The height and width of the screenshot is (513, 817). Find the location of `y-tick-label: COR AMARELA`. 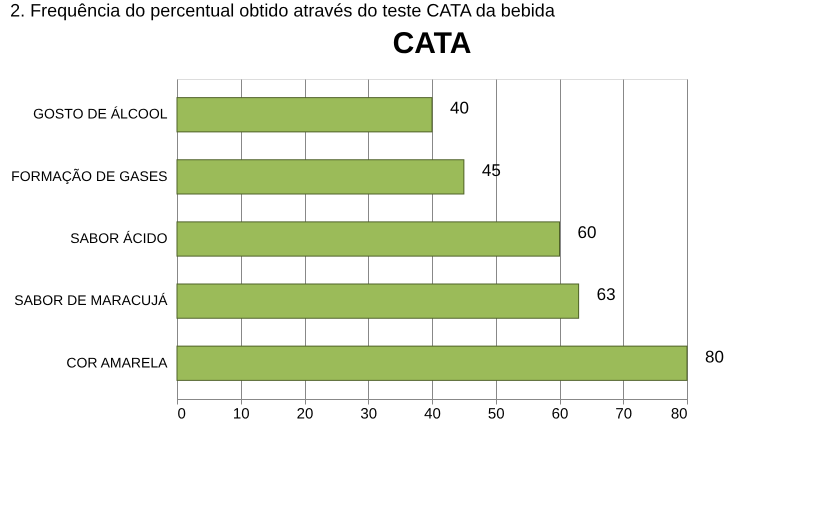

y-tick-label: COR AMARELA is located at coordinates (117, 362).